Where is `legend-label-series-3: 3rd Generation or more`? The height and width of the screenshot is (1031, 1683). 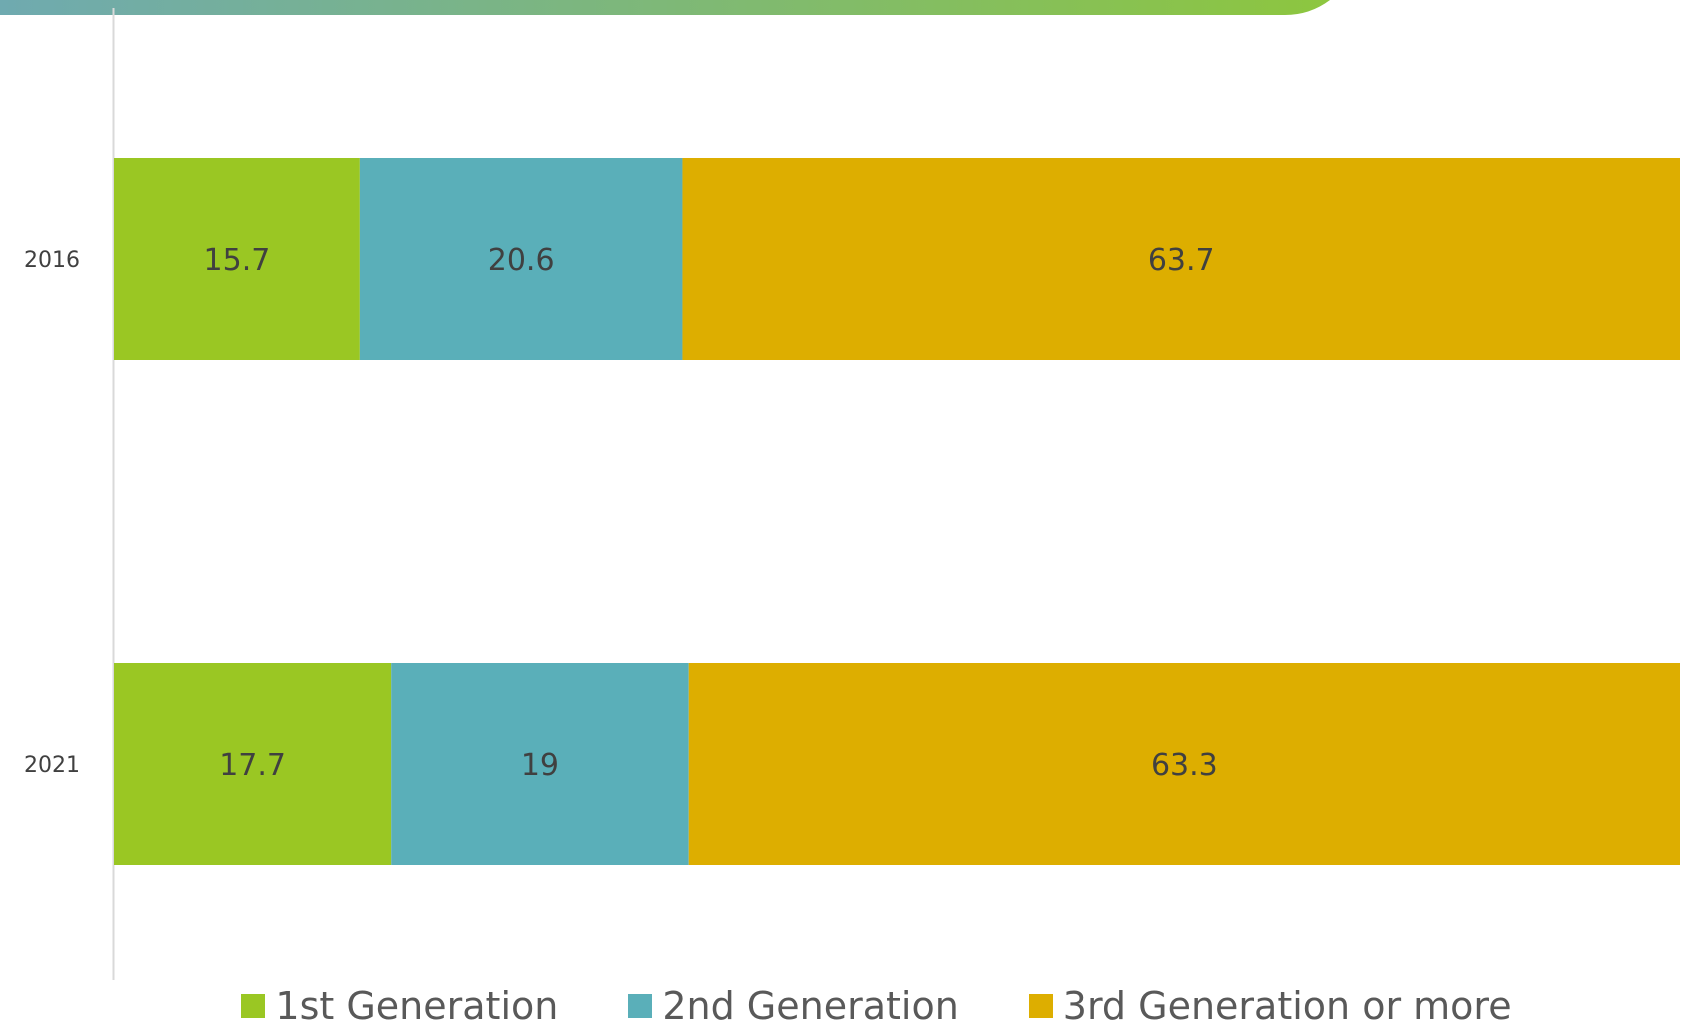 legend-label-series-3: 3rd Generation or more is located at coordinates (1287, 1006).